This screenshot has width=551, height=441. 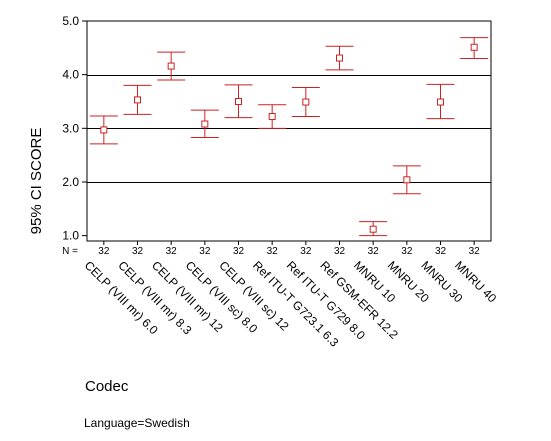 What do you see at coordinates (70, 251) in the screenshot?
I see `n-row-label: N =` at bounding box center [70, 251].